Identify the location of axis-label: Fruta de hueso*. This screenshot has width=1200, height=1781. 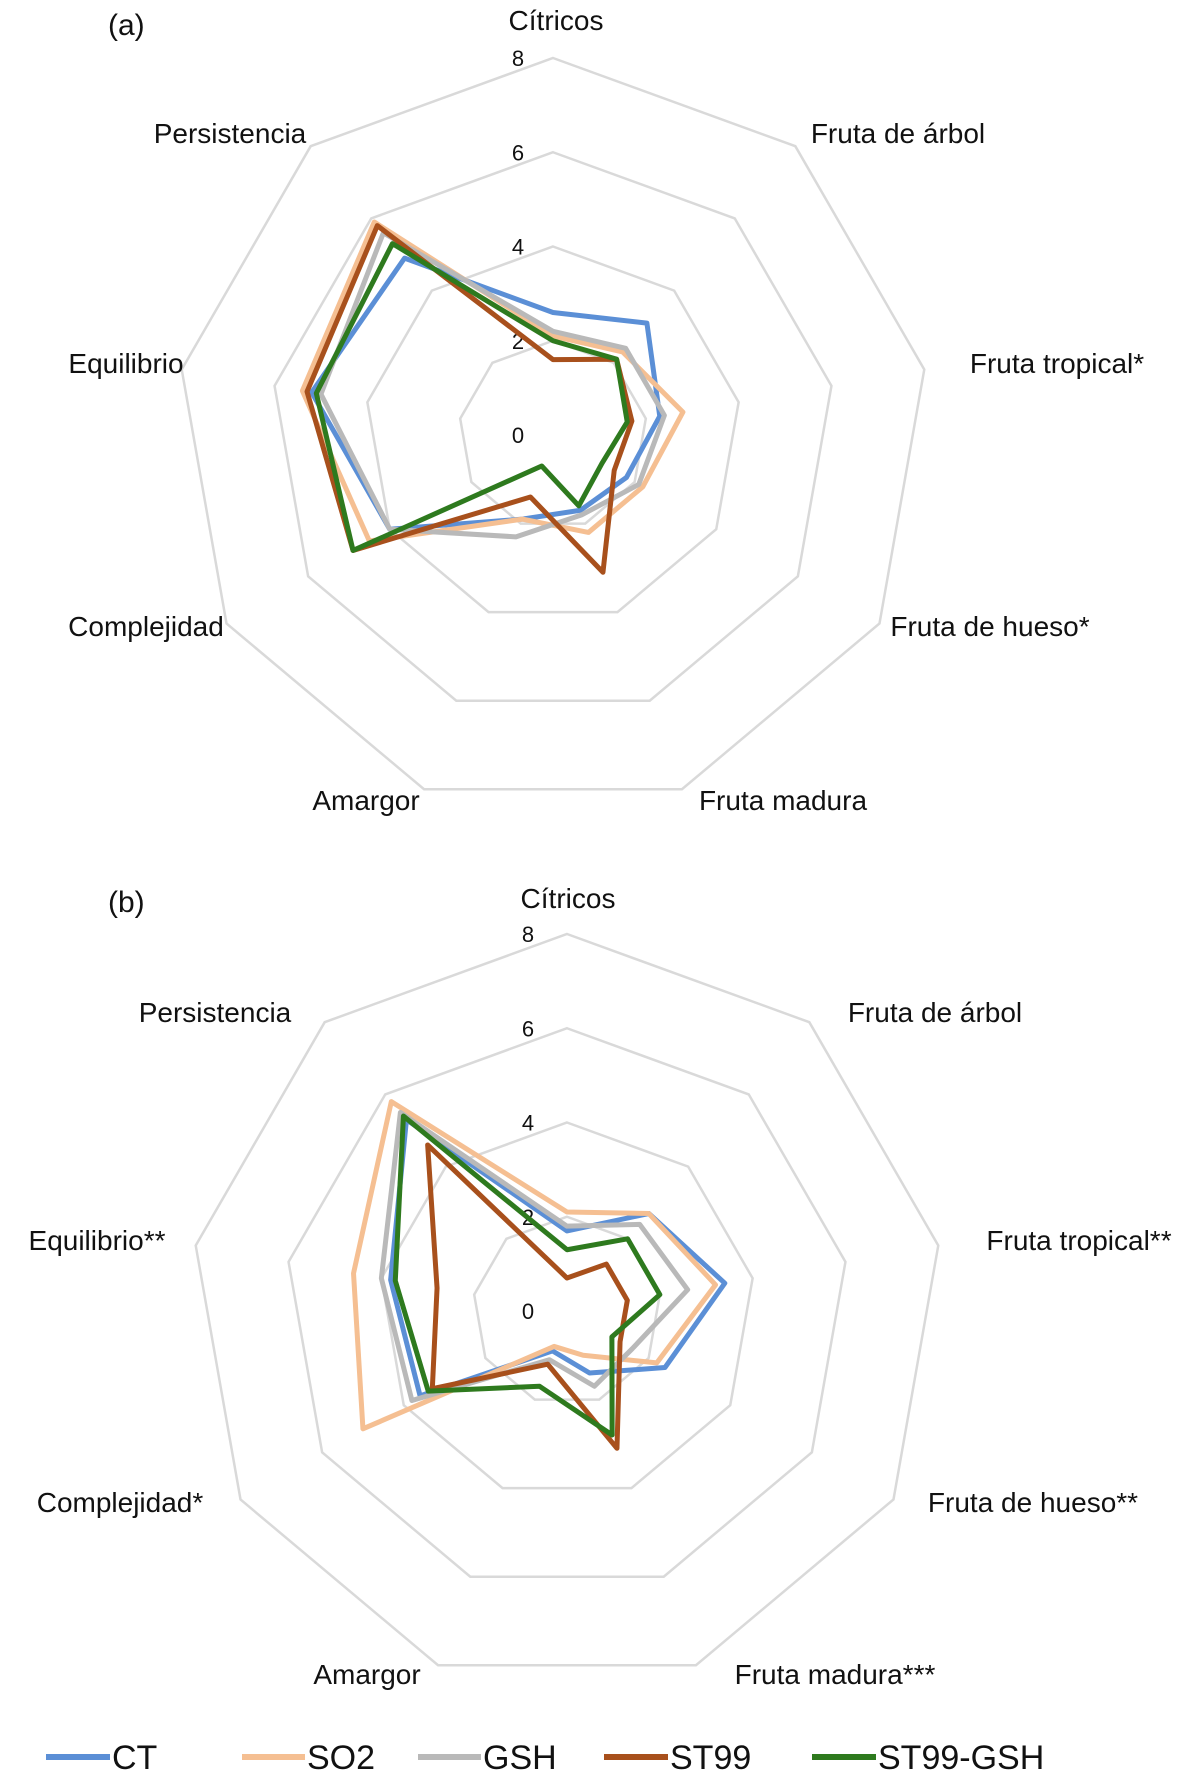
(989, 626).